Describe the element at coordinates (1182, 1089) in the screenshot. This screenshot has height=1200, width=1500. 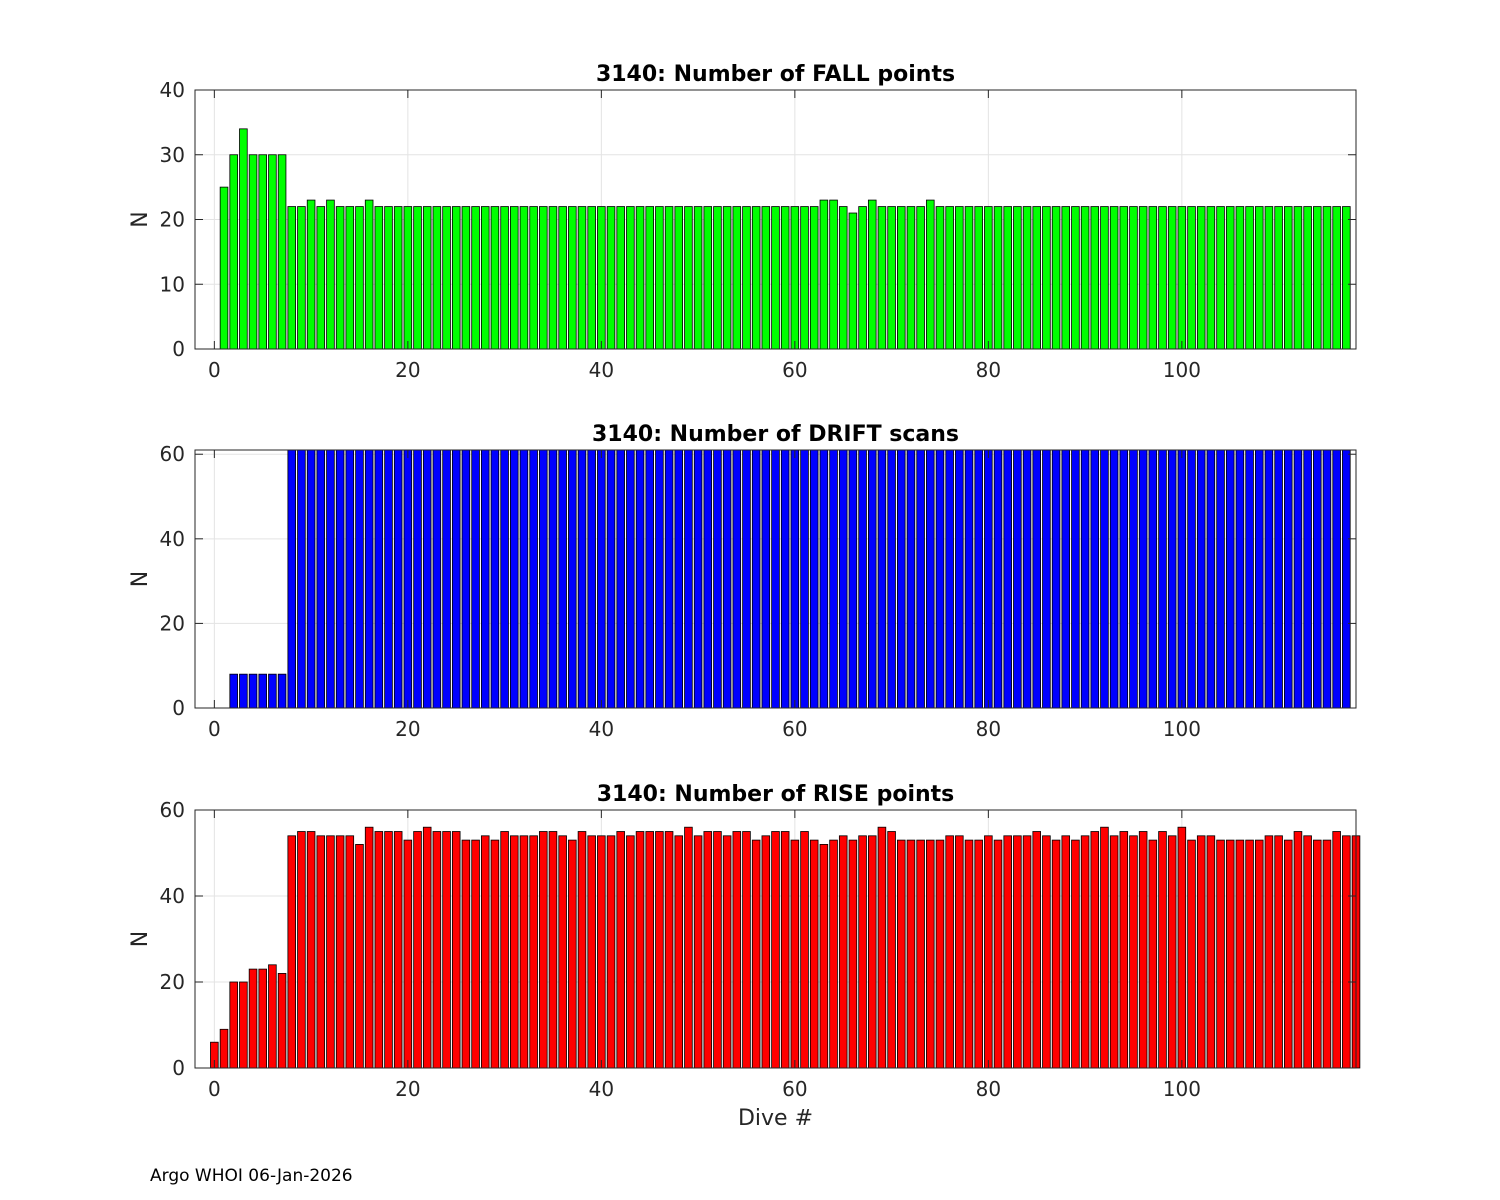
I see `rise-x-tick-label: 100` at that location.